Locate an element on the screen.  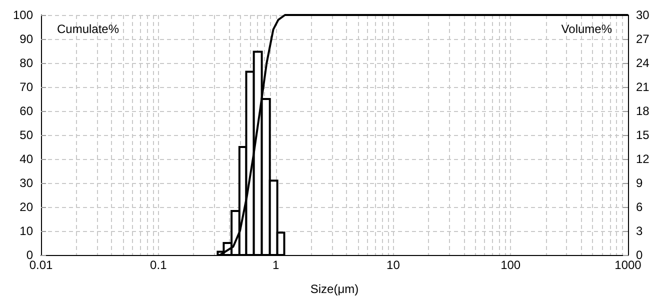
y2-tick-label: 15 is located at coordinates (643, 135).